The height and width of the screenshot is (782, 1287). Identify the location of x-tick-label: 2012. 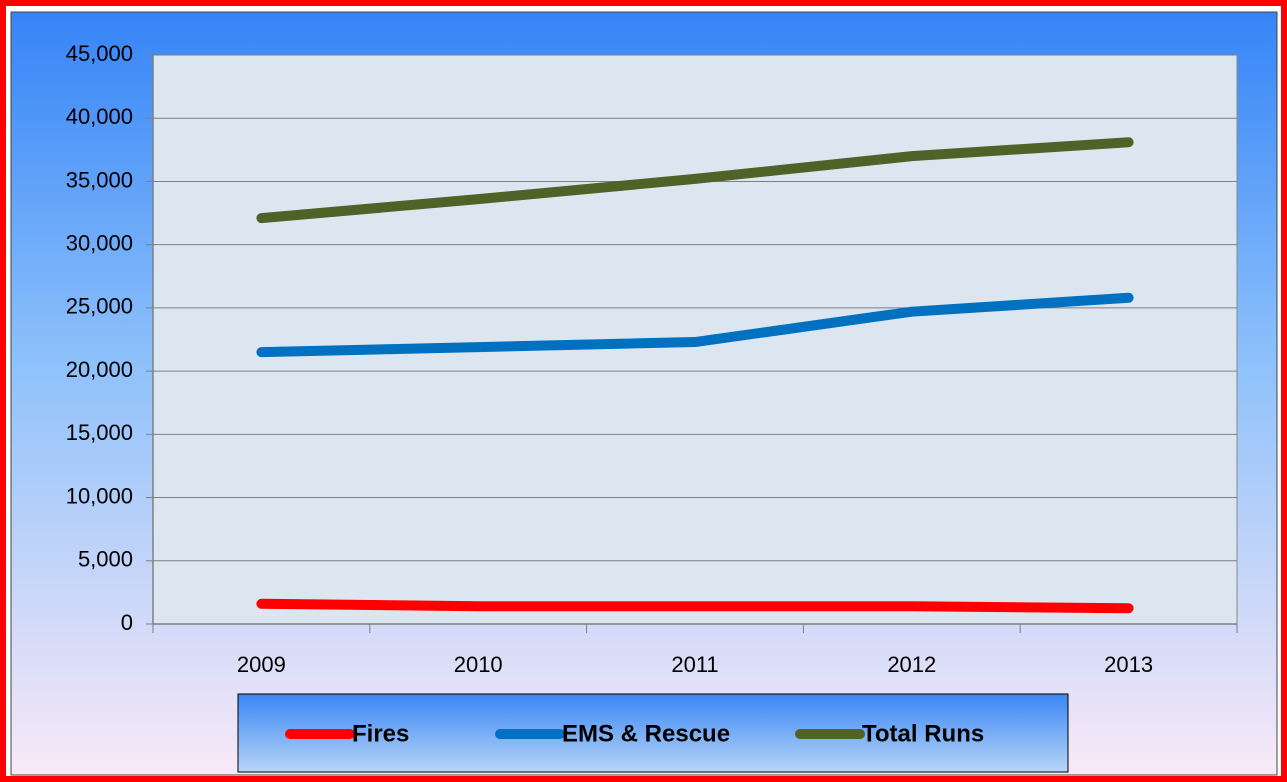
(911, 664).